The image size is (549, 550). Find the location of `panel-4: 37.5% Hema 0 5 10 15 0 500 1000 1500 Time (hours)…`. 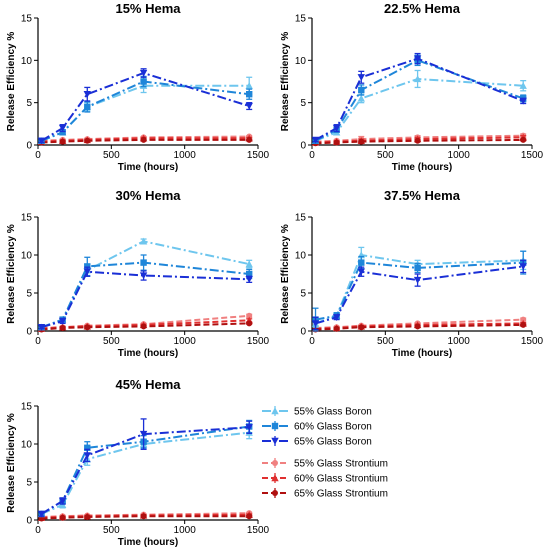

panel-4: 37.5% Hema 0 5 10 15 0 500 1000 1500 Time (hours)… is located at coordinates (412, 273).